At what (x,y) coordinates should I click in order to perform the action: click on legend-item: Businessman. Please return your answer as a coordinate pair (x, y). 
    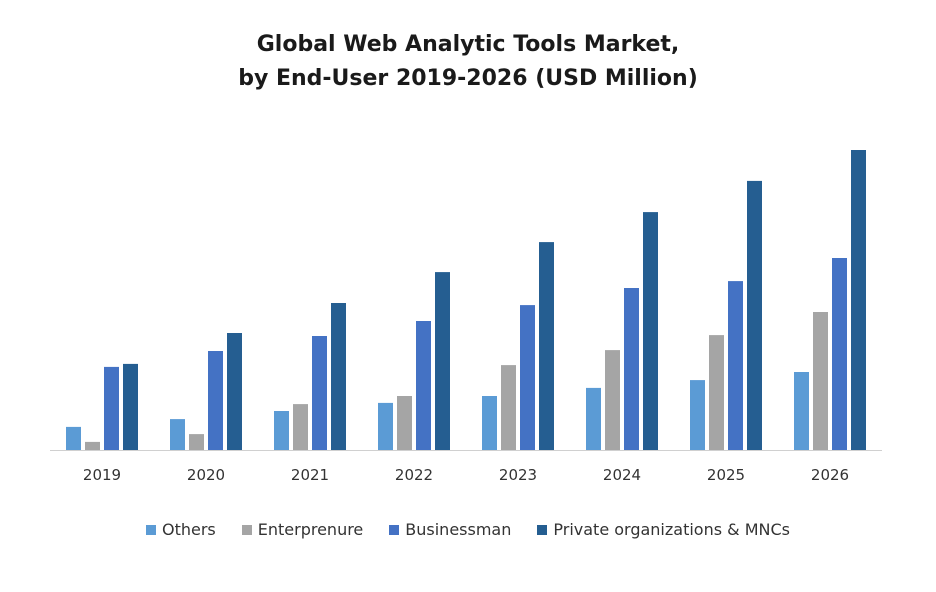
    Looking at the image, I should click on (450, 529).